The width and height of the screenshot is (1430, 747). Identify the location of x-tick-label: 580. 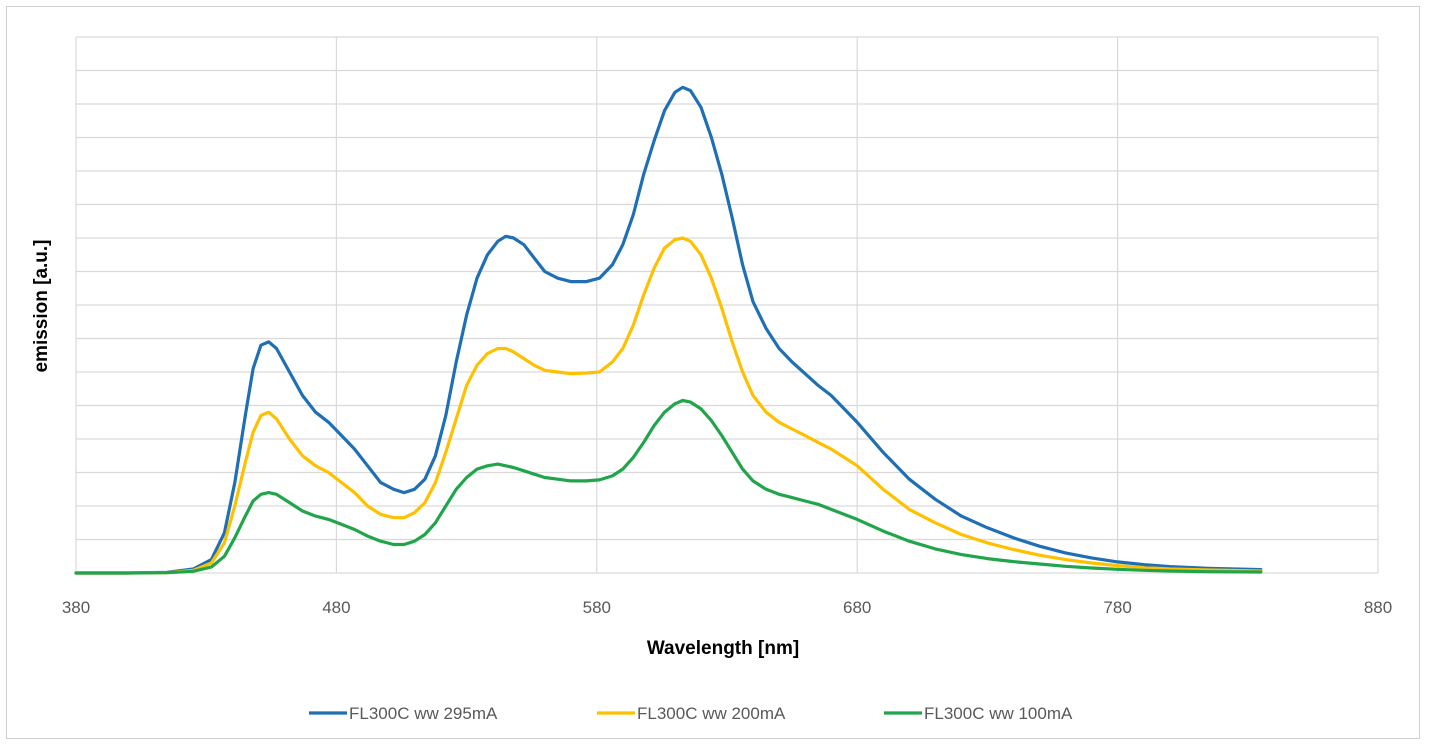
(597, 607).